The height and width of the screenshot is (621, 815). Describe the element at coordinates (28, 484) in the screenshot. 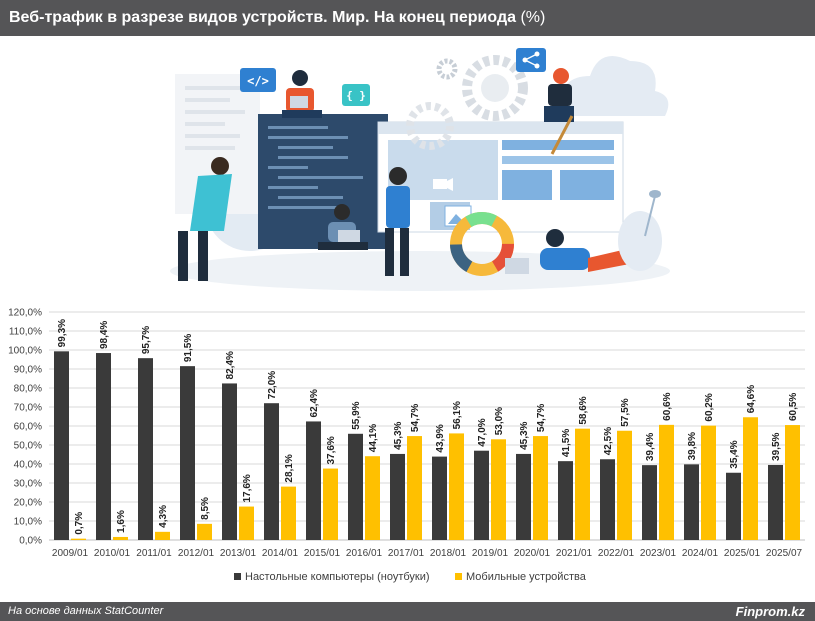

I see `y-tick-label: 30,0%` at that location.